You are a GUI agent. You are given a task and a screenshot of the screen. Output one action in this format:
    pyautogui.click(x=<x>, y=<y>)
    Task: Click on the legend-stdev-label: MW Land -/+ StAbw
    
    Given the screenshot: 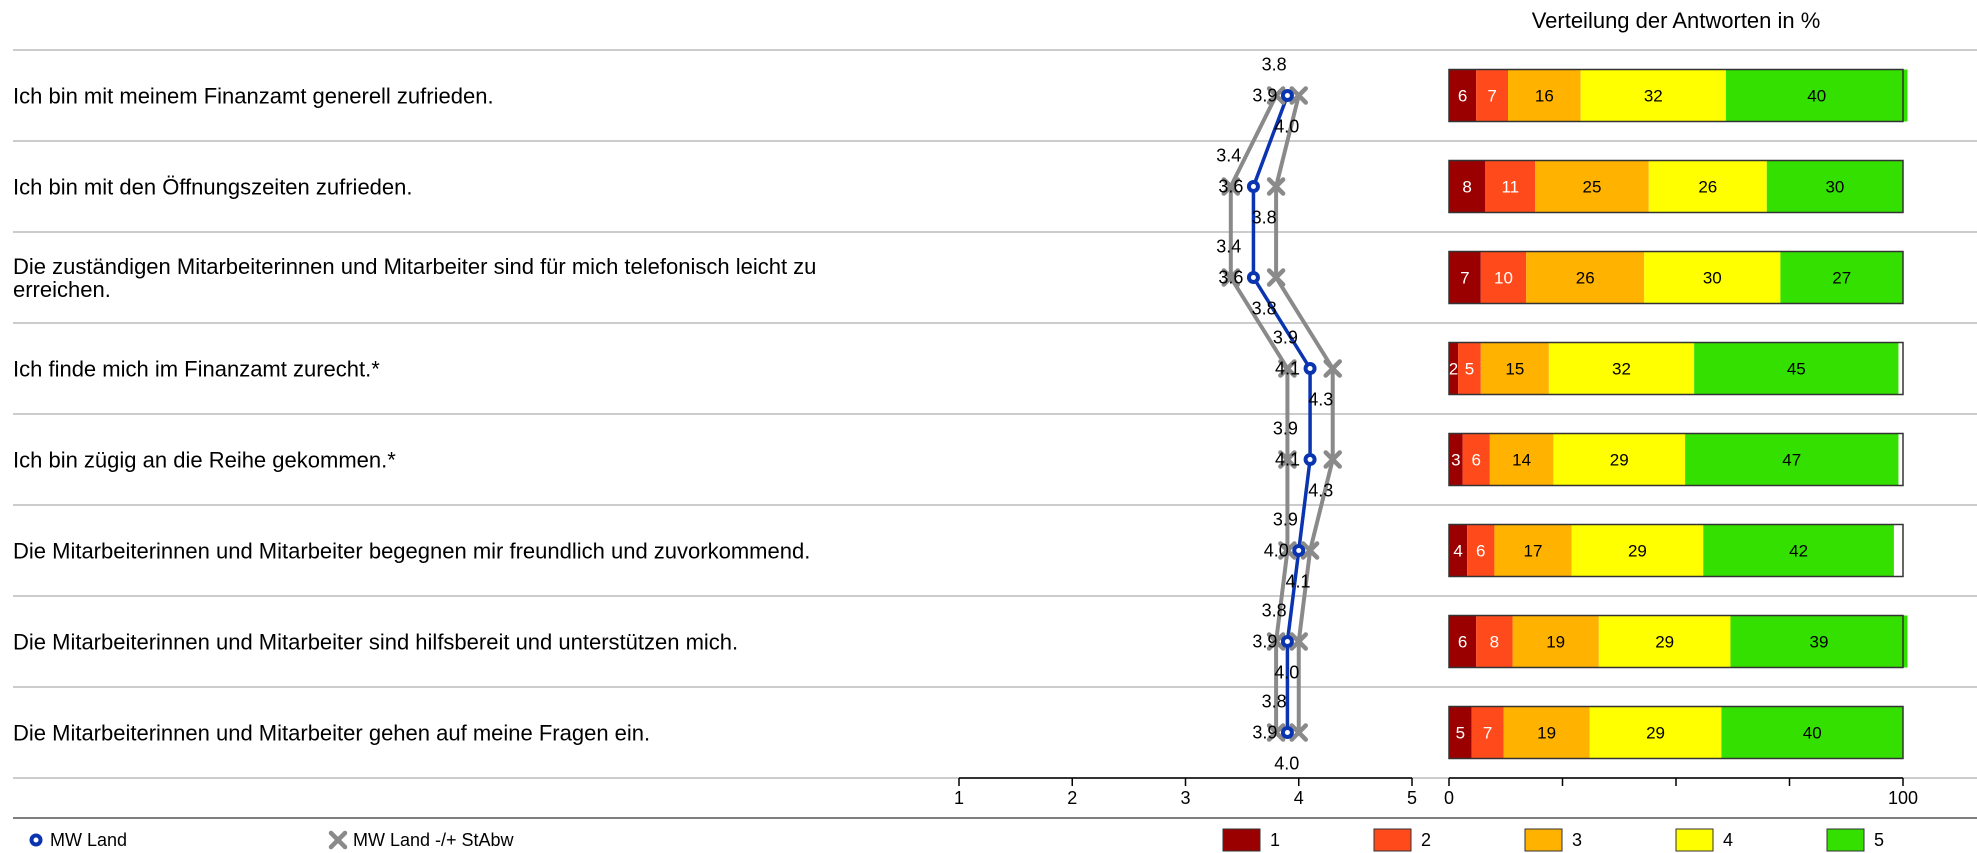 What is the action you would take?
    pyautogui.click(x=434, y=840)
    